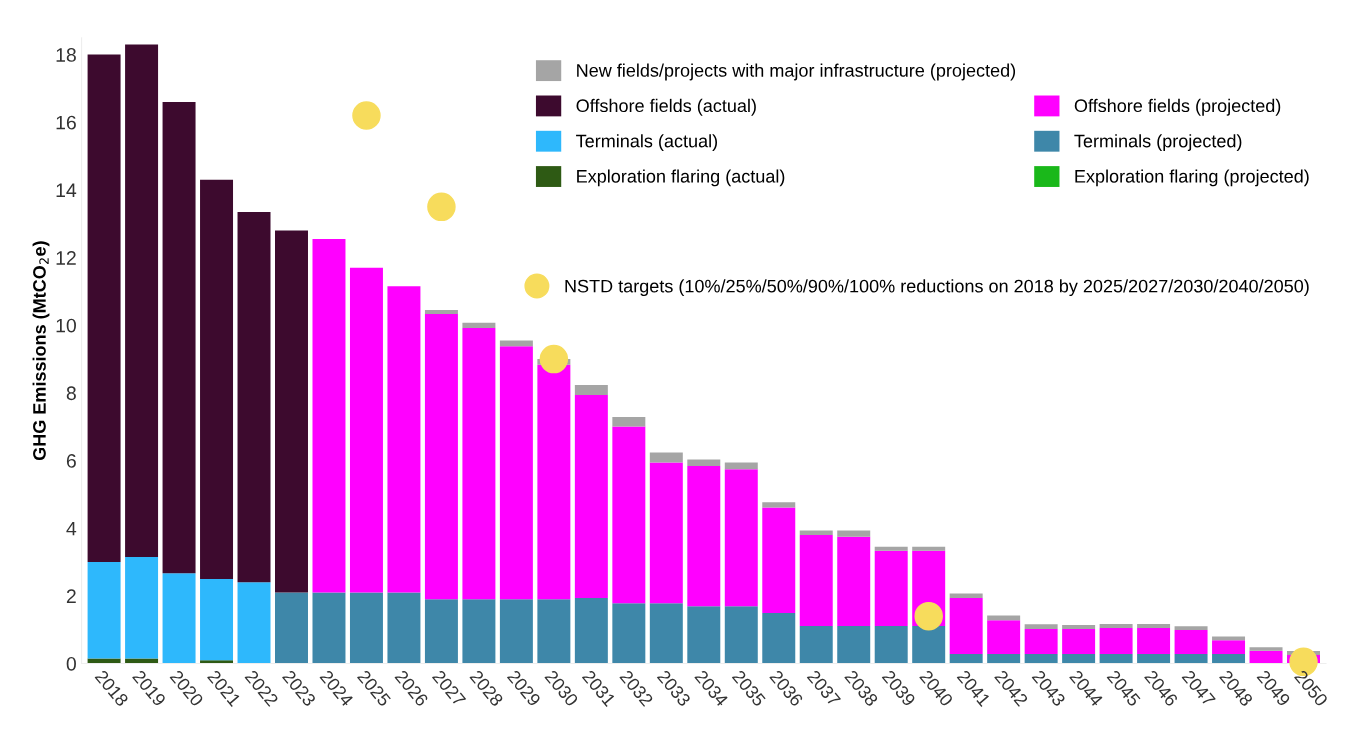  I want to click on legend-label: NSTD targets (10%/25%/50%/90%/100% reductions on 2018 by 2025/2027/2030/2040/2050), so click(937, 288).